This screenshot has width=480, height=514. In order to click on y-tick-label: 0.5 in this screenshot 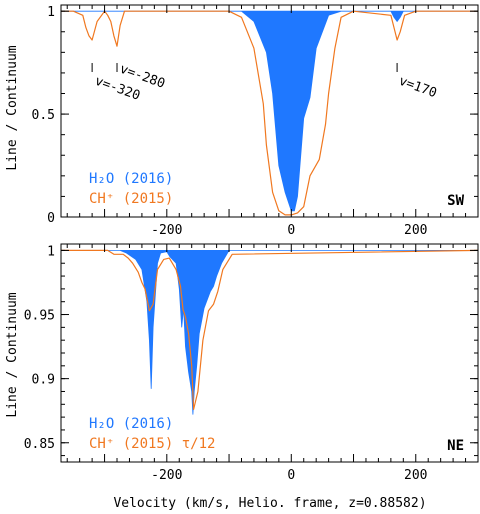, I will do `click(43, 115)`.